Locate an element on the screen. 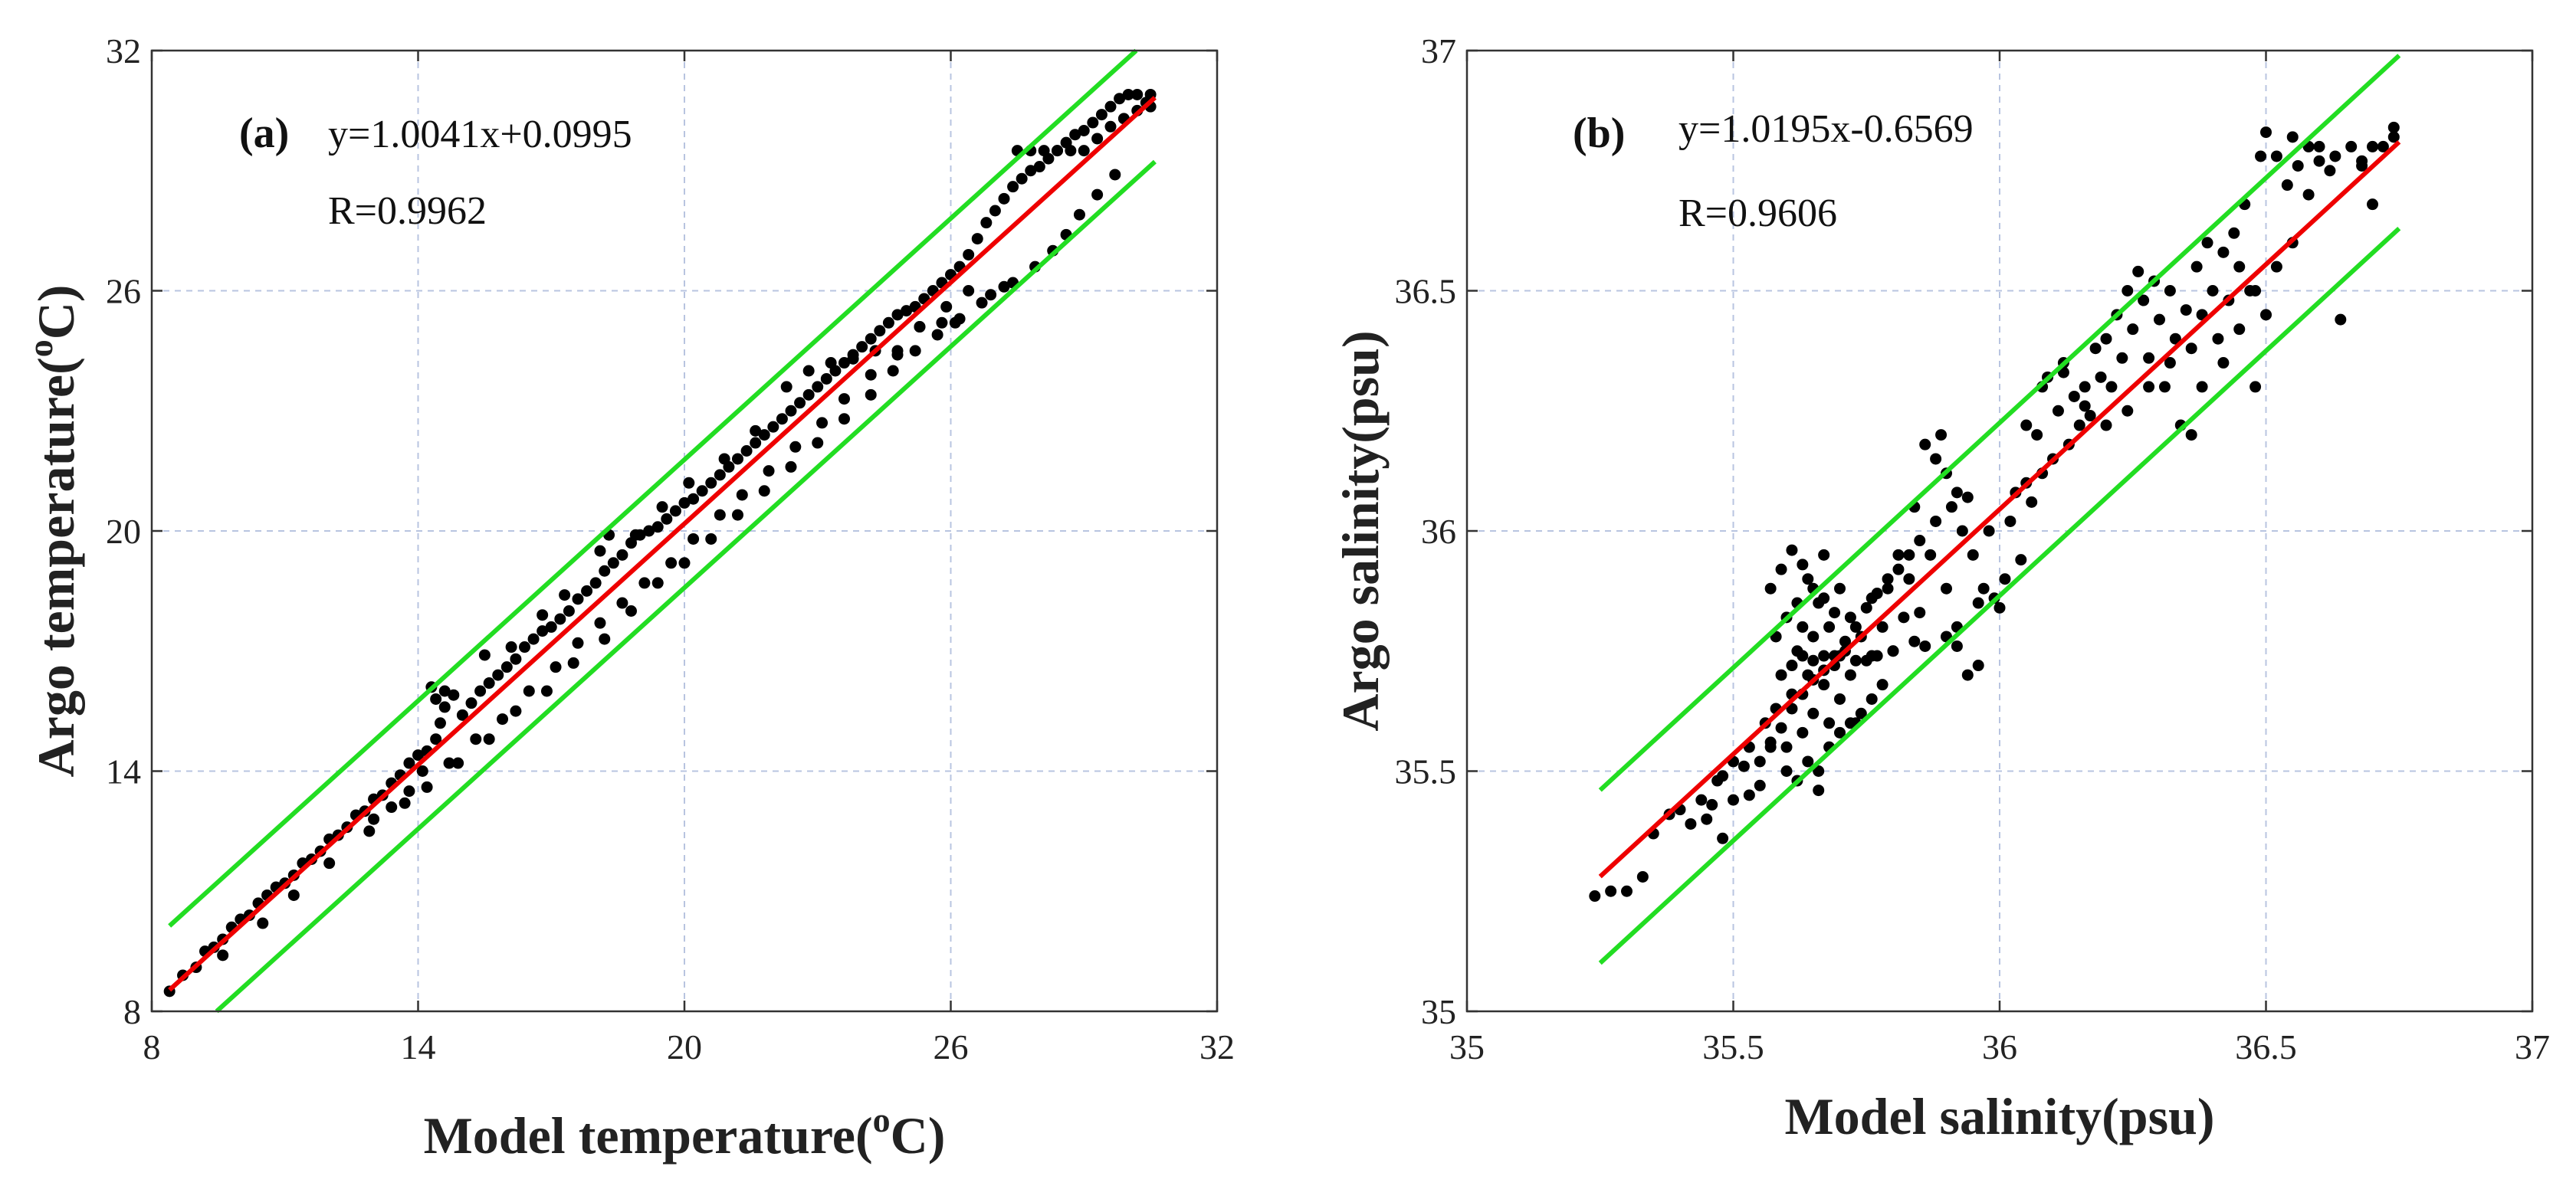 This screenshot has height=1186, width=2576. y-tick-label-b: 36 is located at coordinates (1438, 531).